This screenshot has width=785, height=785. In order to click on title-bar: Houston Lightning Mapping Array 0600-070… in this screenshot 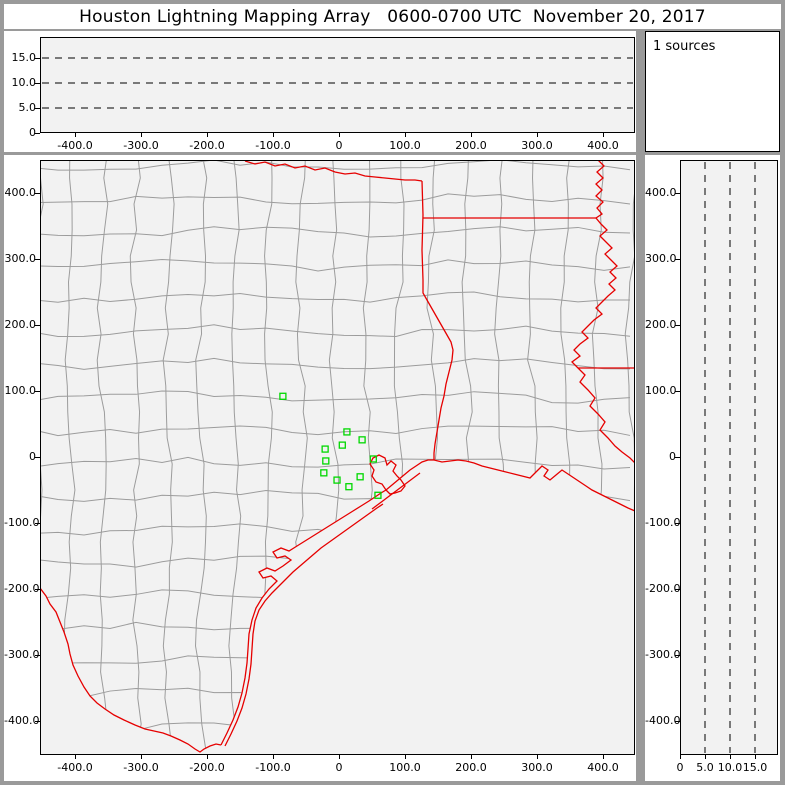, I will do `click(392, 16)`.